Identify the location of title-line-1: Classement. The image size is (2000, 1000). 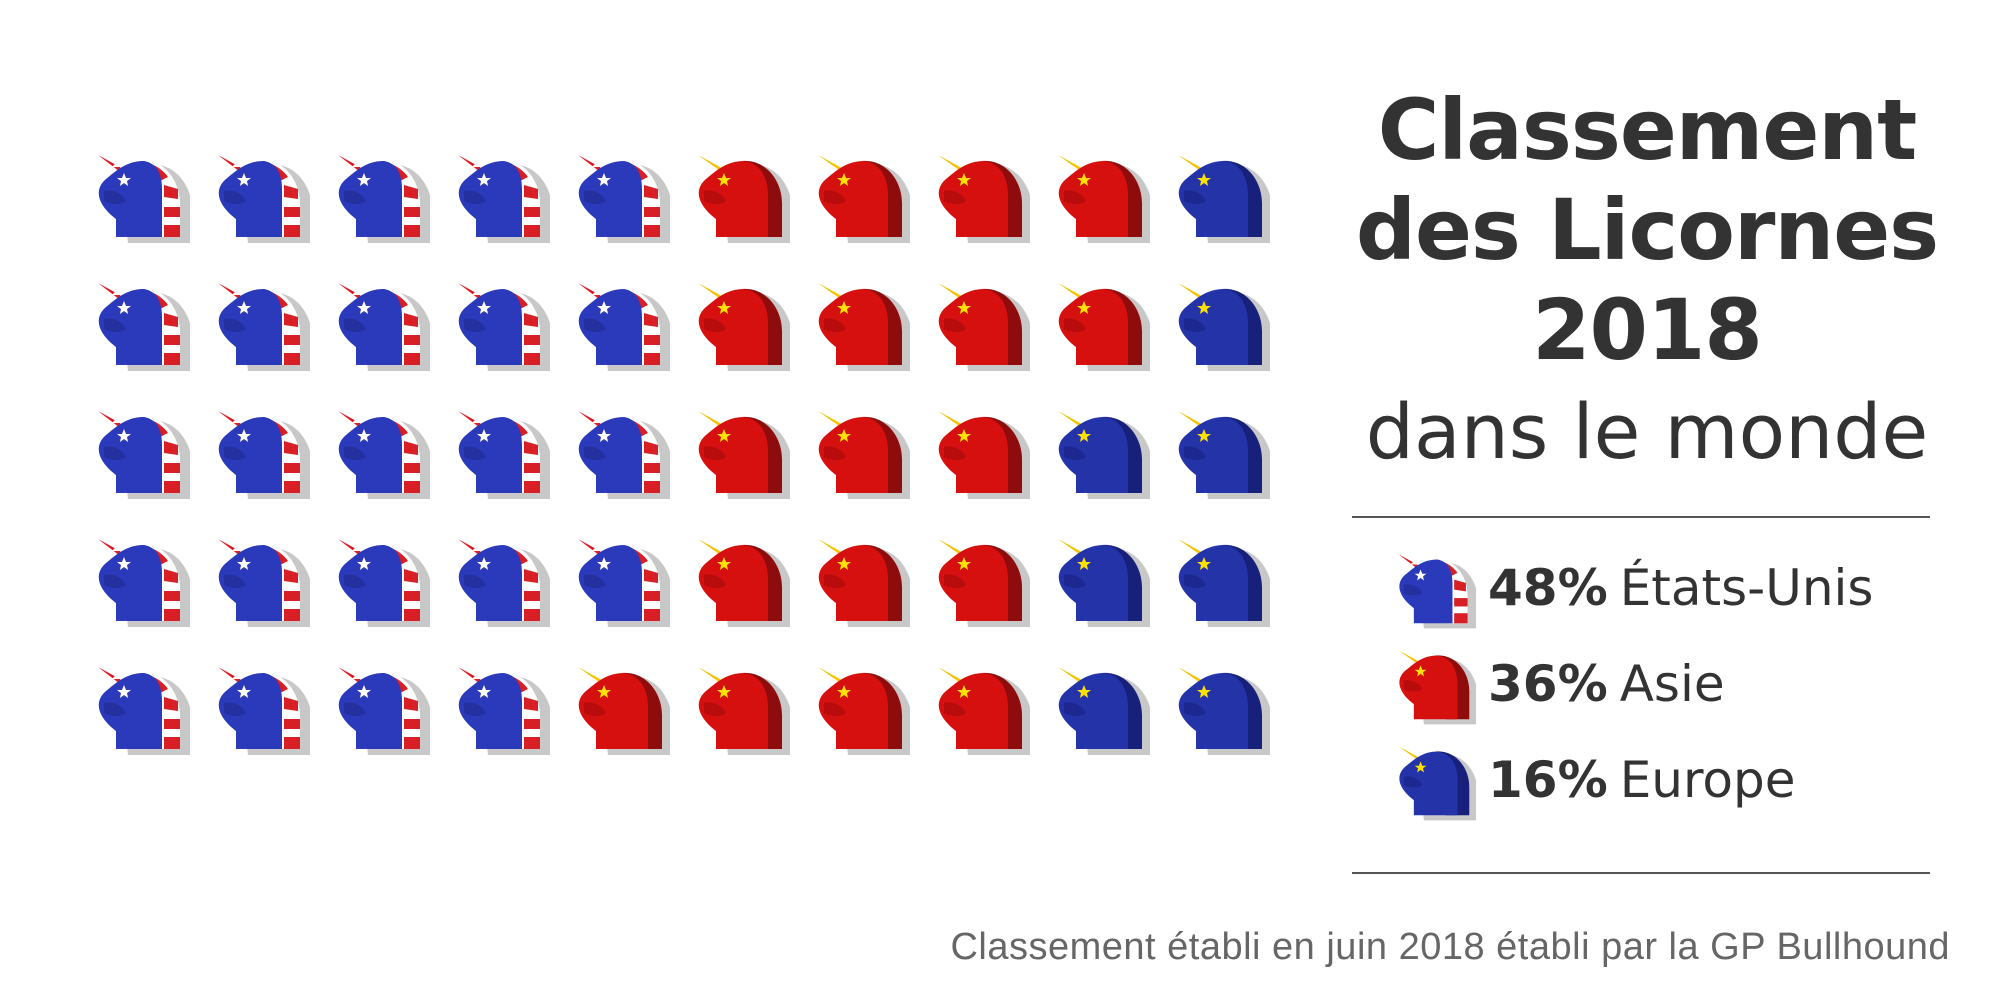
(1647, 130).